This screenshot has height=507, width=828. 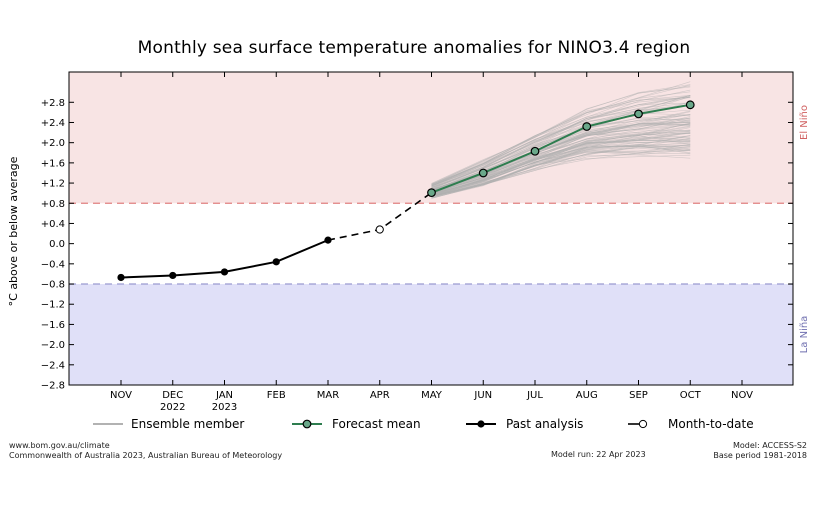 I want to click on legend-ensemble-label: Ensemble member, so click(x=187, y=424).